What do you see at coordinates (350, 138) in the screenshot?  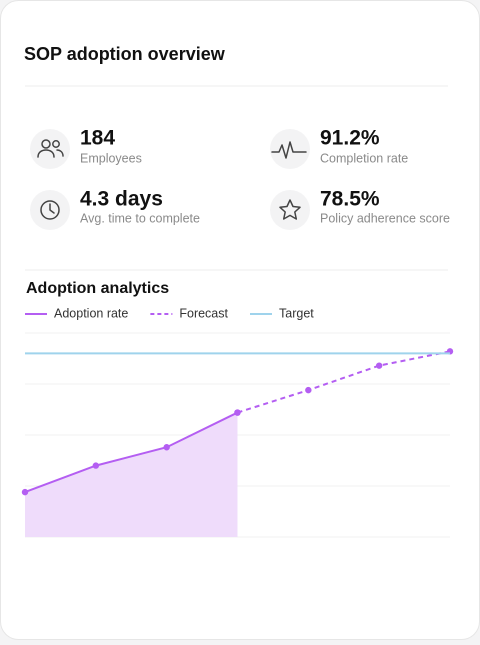 I see `stat-value: 91.2%` at bounding box center [350, 138].